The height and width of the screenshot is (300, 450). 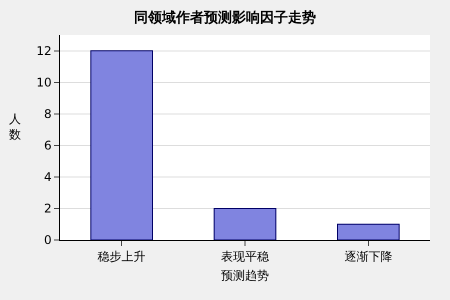 I want to click on x-axis-title: 预测趋势, so click(x=245, y=275).